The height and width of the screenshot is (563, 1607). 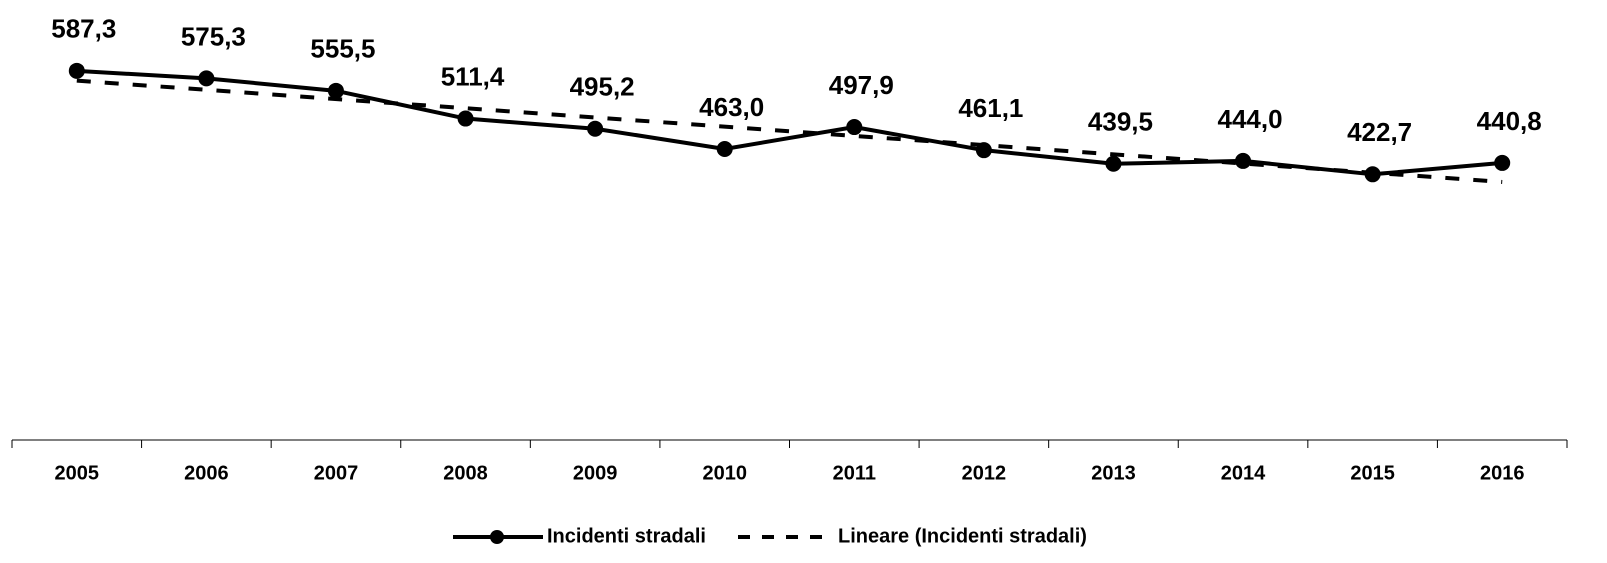 I want to click on value-label: 463,0, so click(x=731, y=107).